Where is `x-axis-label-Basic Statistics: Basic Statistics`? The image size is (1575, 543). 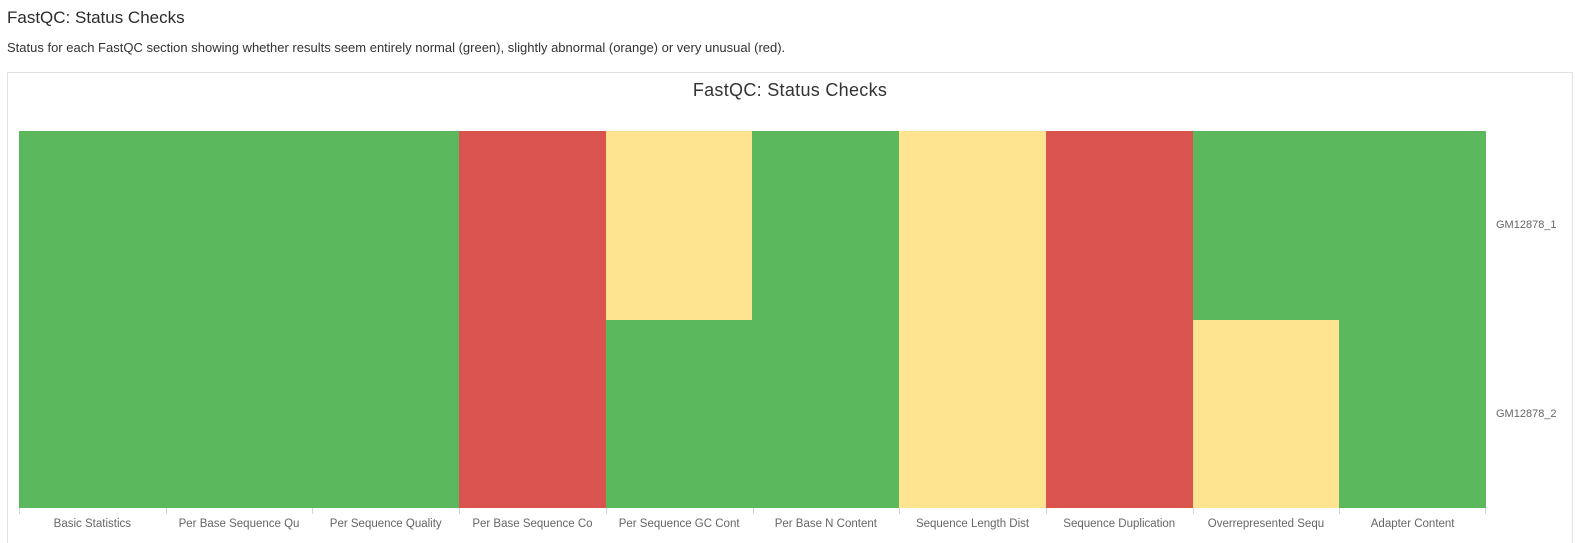 x-axis-label-Basic Statistics: Basic Statistics is located at coordinates (92, 524).